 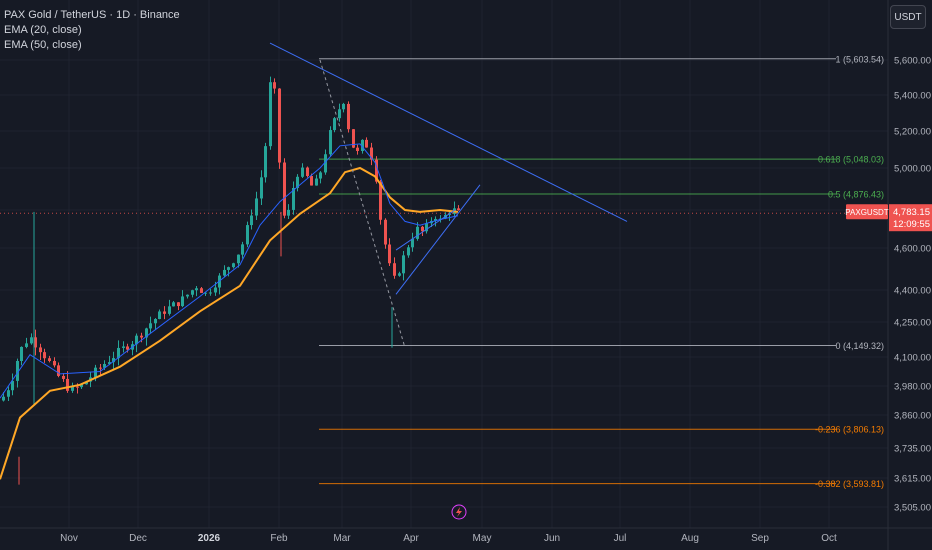 What do you see at coordinates (912, 387) in the screenshot?
I see `y-tick-label-9: 3,980.00` at bounding box center [912, 387].